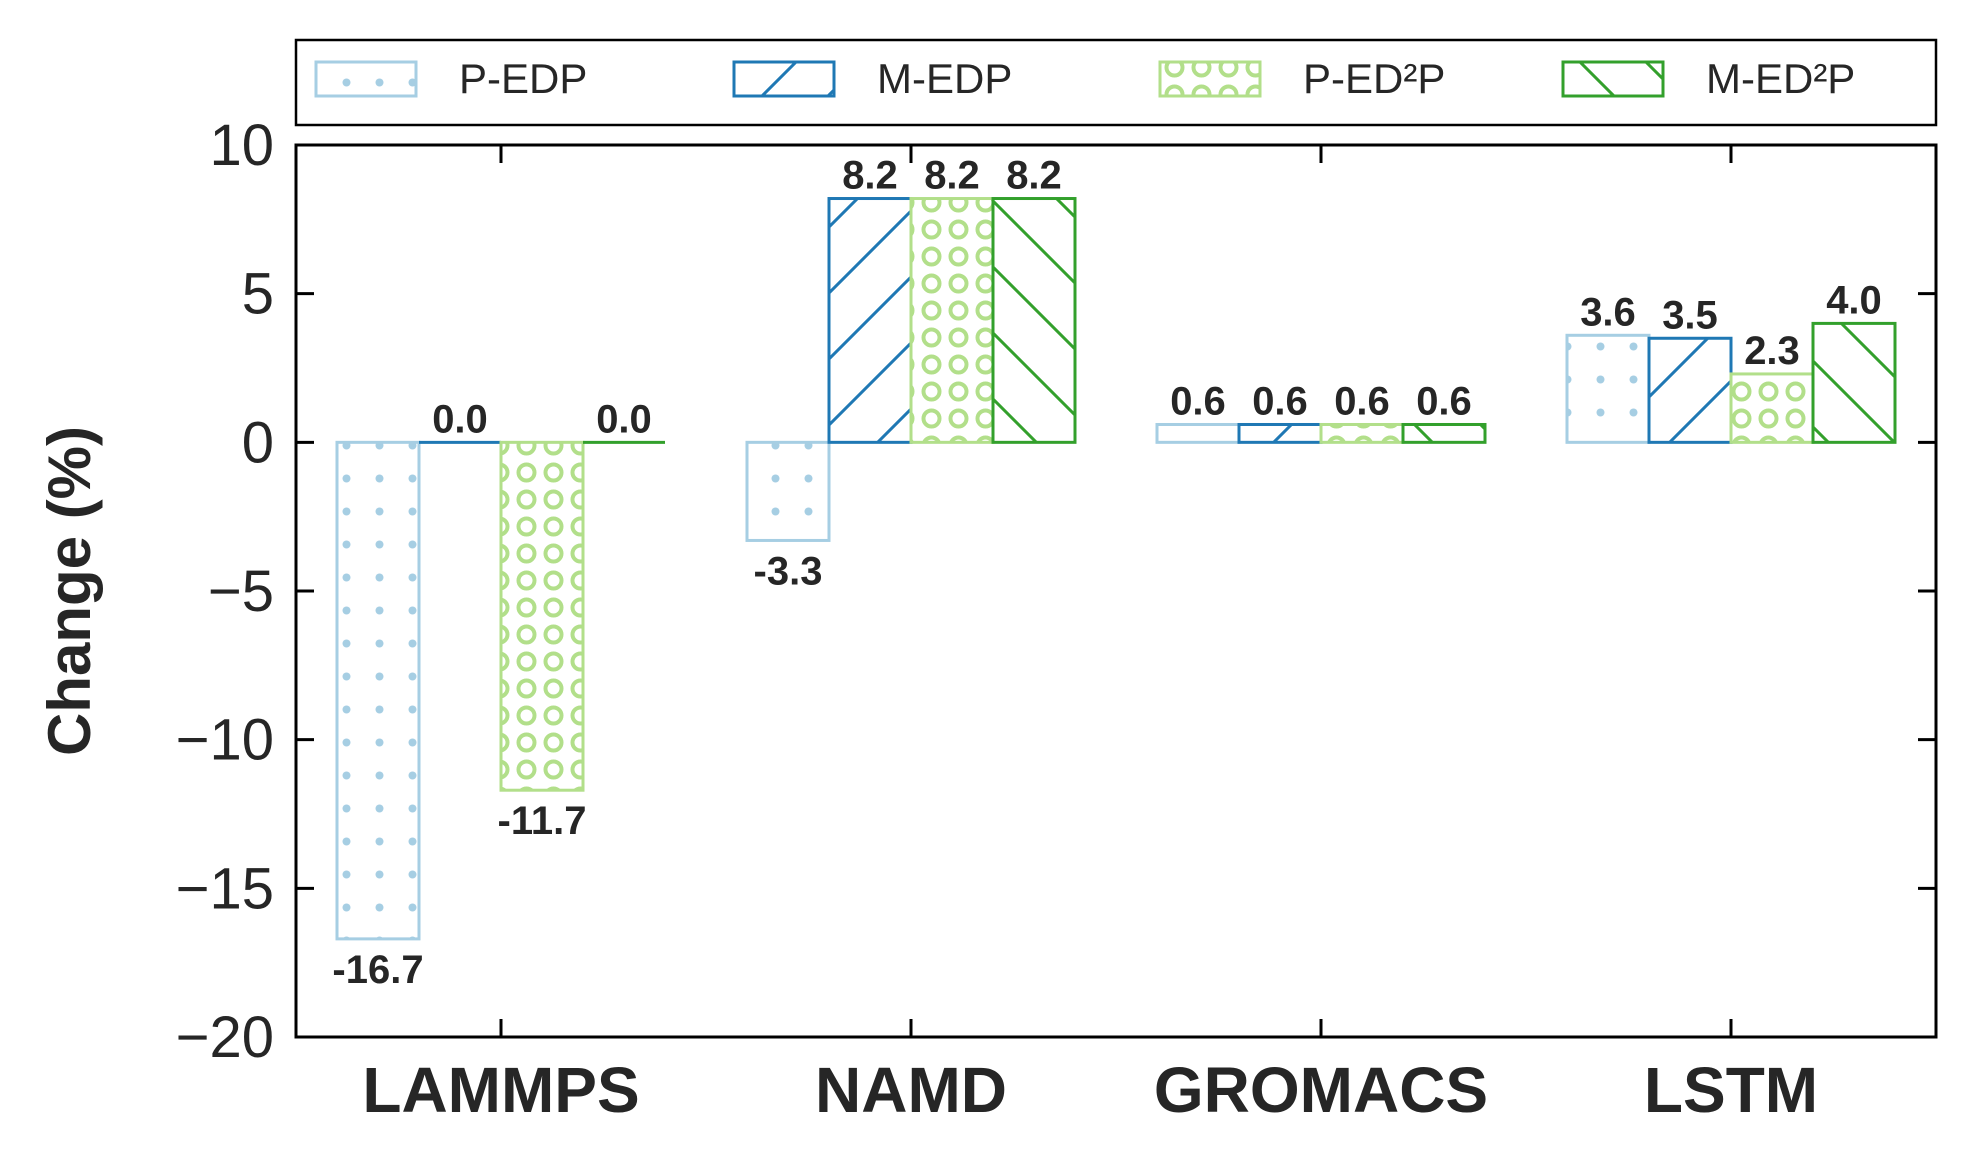 This screenshot has width=1967, height=1164. I want to click on y-tick-label: −5, so click(241, 591).